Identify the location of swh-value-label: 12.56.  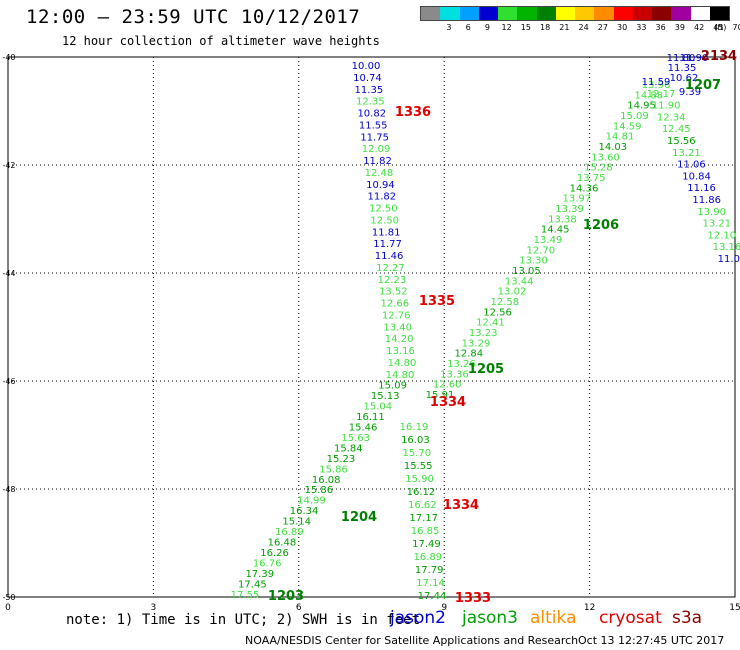
(497, 312).